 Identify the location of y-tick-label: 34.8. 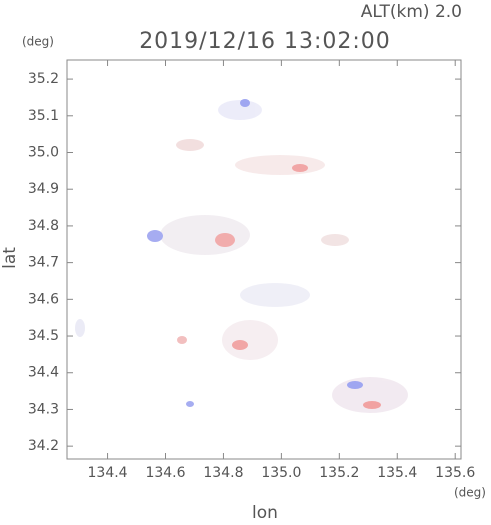
(43, 226).